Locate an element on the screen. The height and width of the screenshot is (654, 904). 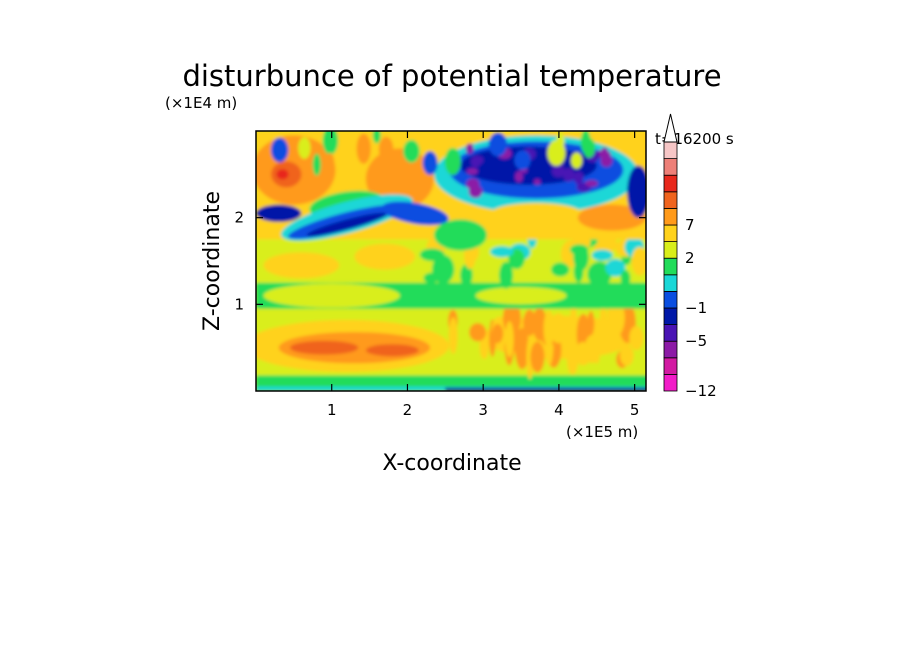
colorbar-label: −1 is located at coordinates (696, 308).